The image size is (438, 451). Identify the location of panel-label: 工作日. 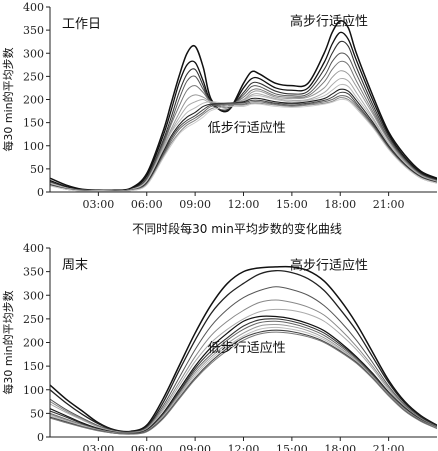
(81, 24).